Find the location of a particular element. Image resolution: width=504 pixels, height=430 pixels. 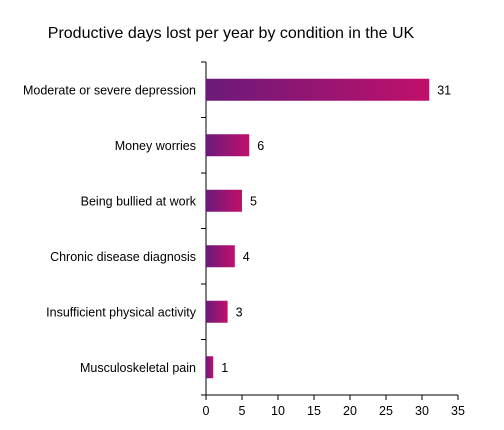

x-tick-label: 35 is located at coordinates (458, 411).